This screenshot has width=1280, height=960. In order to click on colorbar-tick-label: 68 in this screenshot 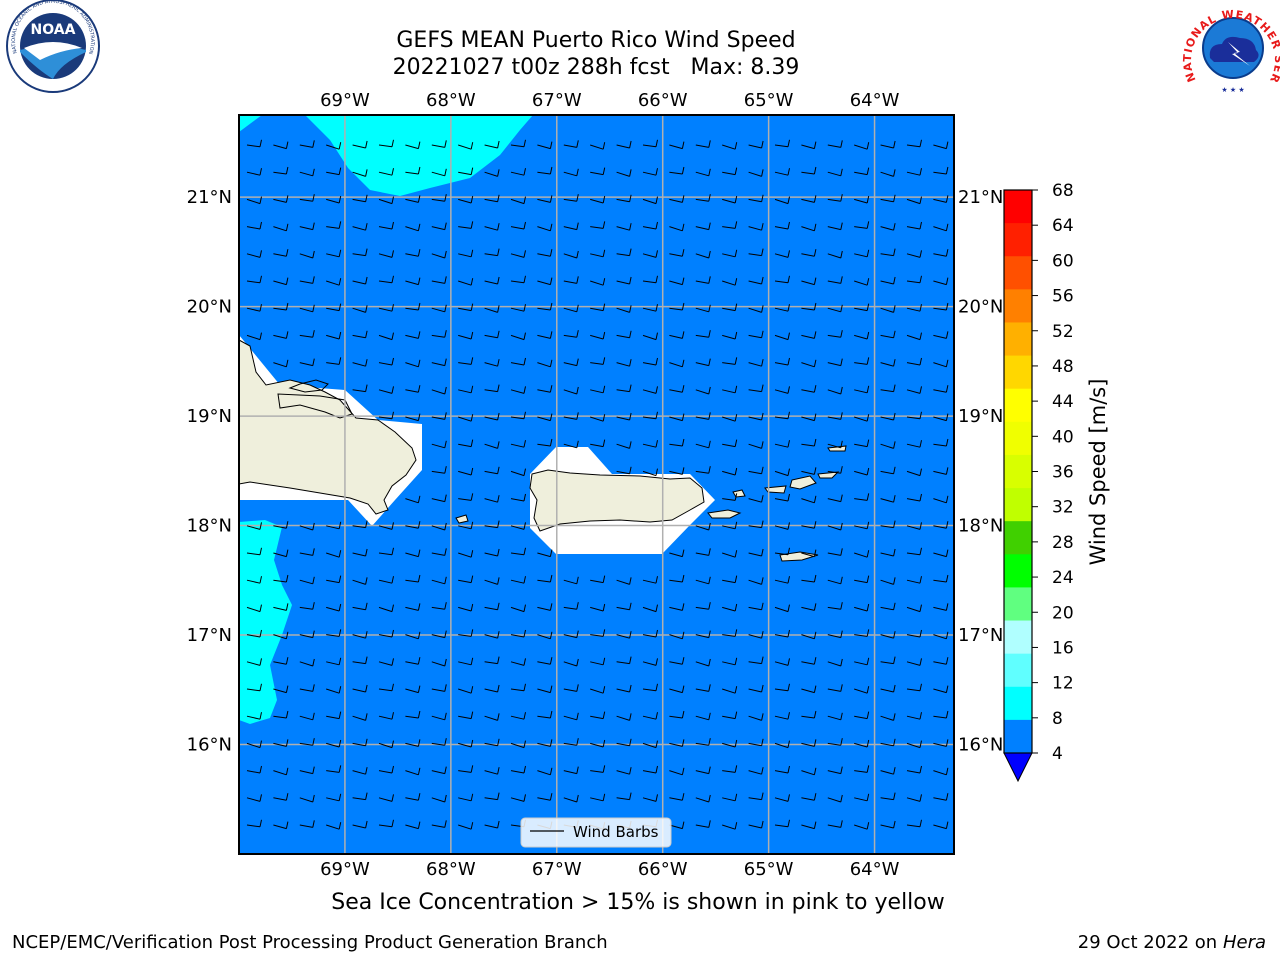, I will do `click(1063, 191)`.